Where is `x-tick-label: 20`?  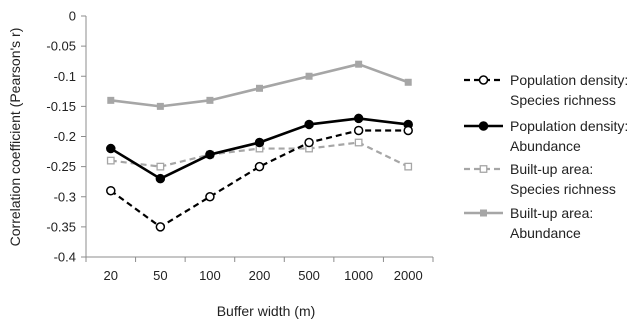
x-tick-label: 20 is located at coordinates (111, 275).